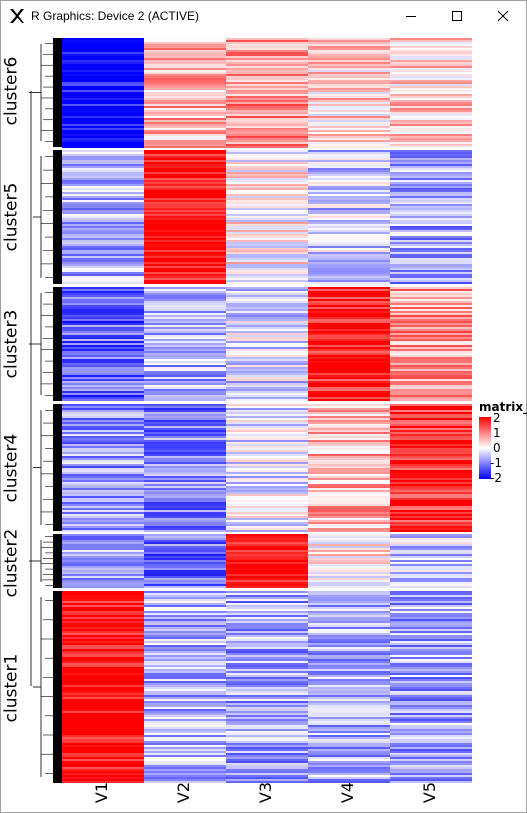 The width and height of the screenshot is (527, 813). I want to click on minimize-button, so click(411, 16).